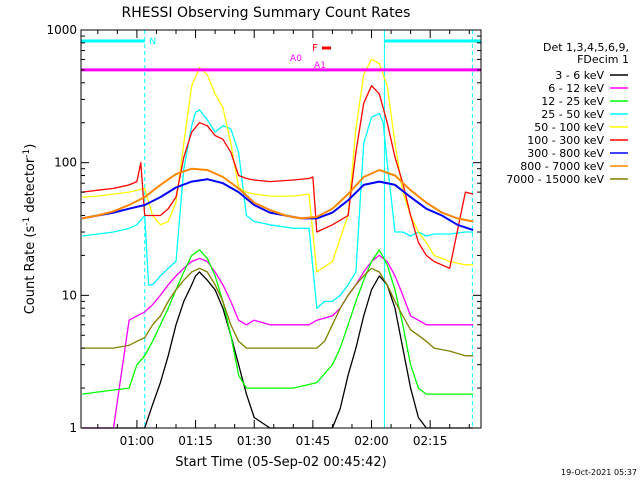  What do you see at coordinates (61, 30) in the screenshot?
I see `y-tick-label: 1000` at bounding box center [61, 30].